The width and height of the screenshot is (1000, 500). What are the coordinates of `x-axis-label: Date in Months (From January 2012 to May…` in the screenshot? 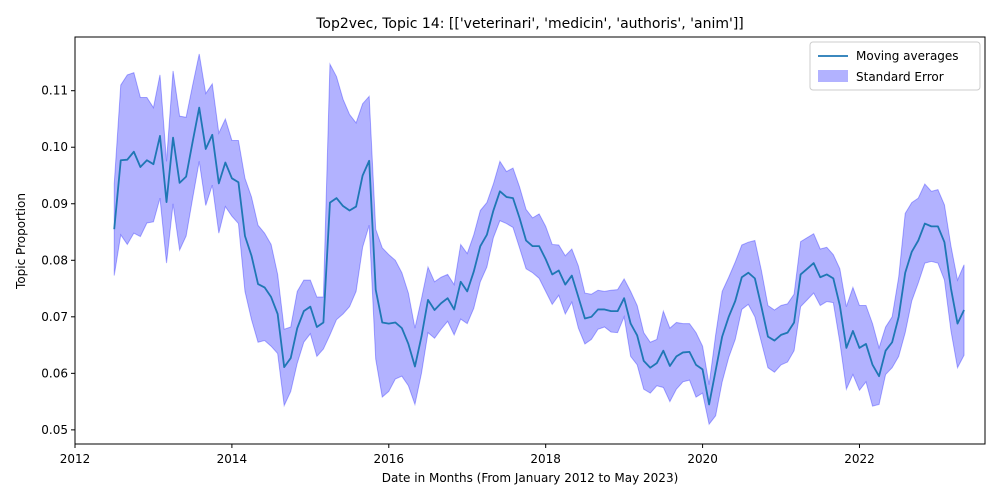 It's located at (530, 478).